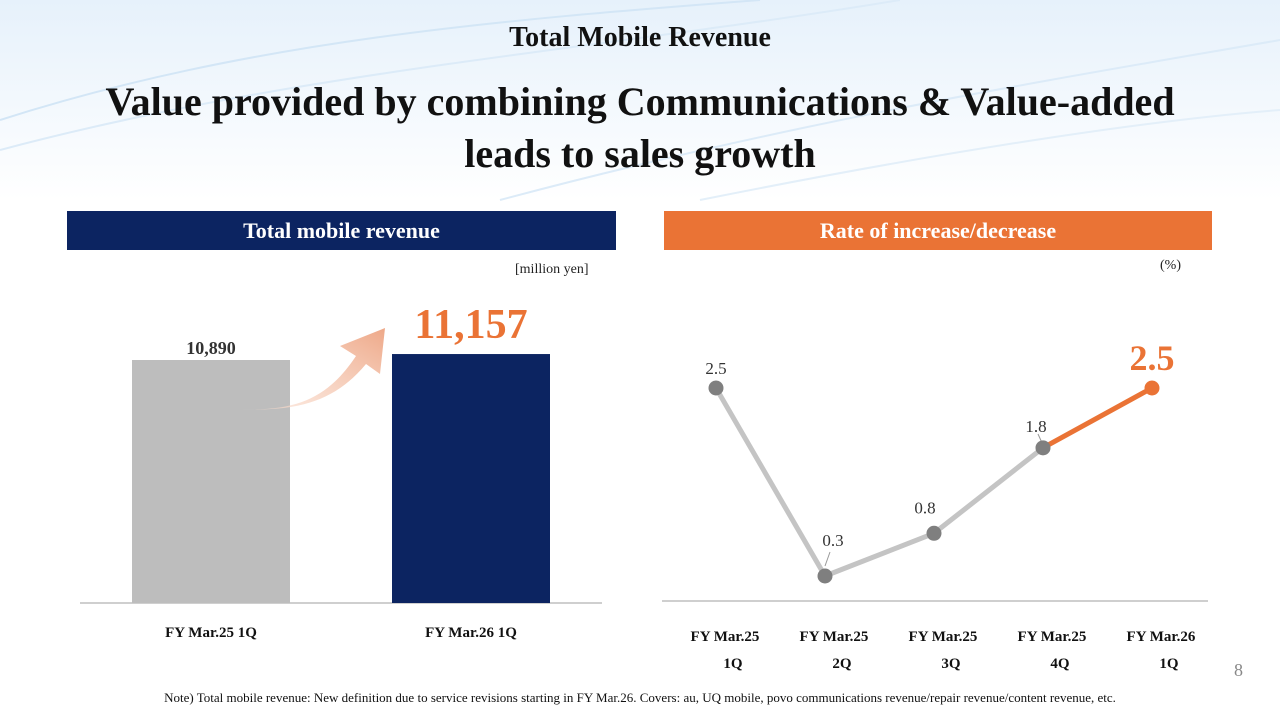  Describe the element at coordinates (938, 230) in the screenshot. I see `line-chart-header: Rate of increase/decrease` at that location.